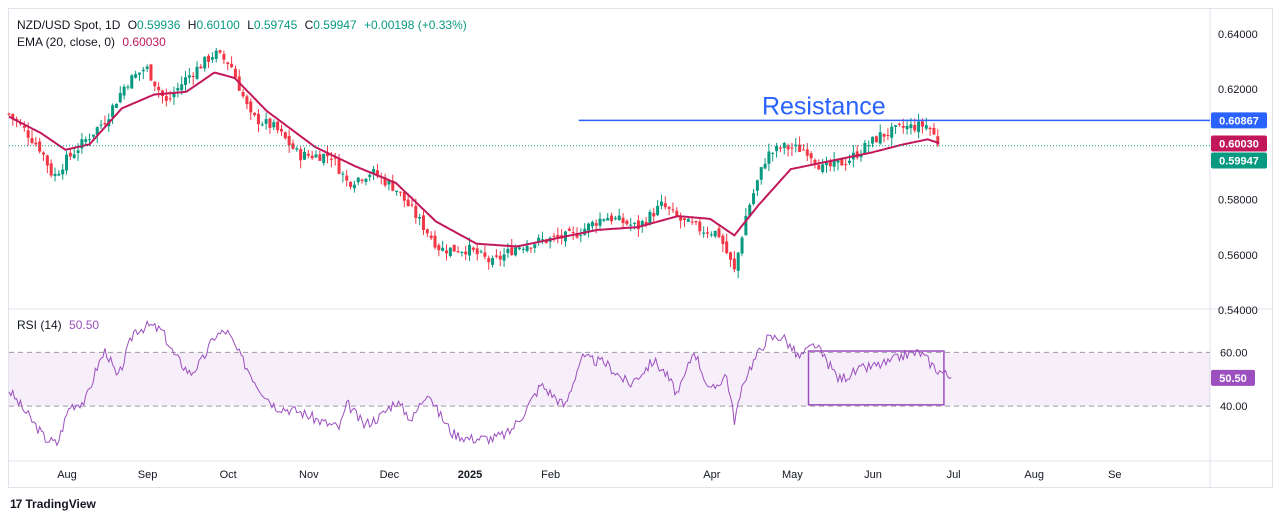  Describe the element at coordinates (1238, 201) in the screenshot. I see `price-tick-label: 0.58000` at that location.